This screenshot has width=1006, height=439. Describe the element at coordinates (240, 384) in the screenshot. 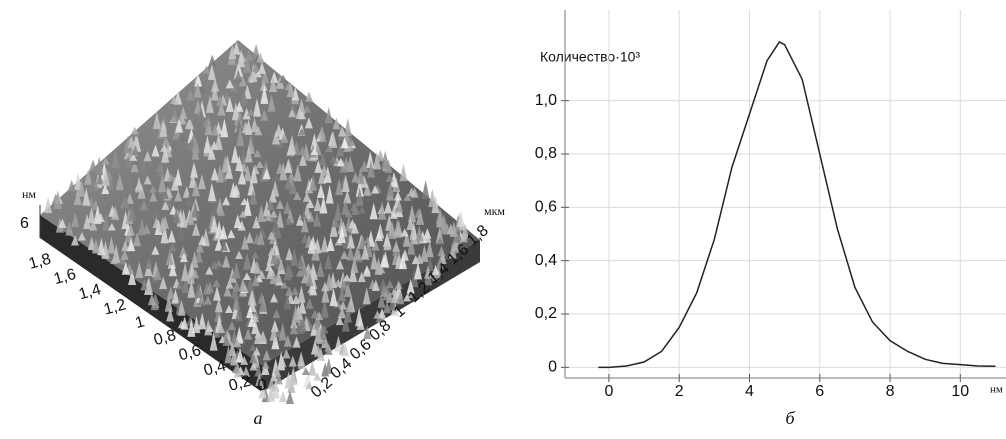

I see `left-axis-tick: 0,2` at that location.